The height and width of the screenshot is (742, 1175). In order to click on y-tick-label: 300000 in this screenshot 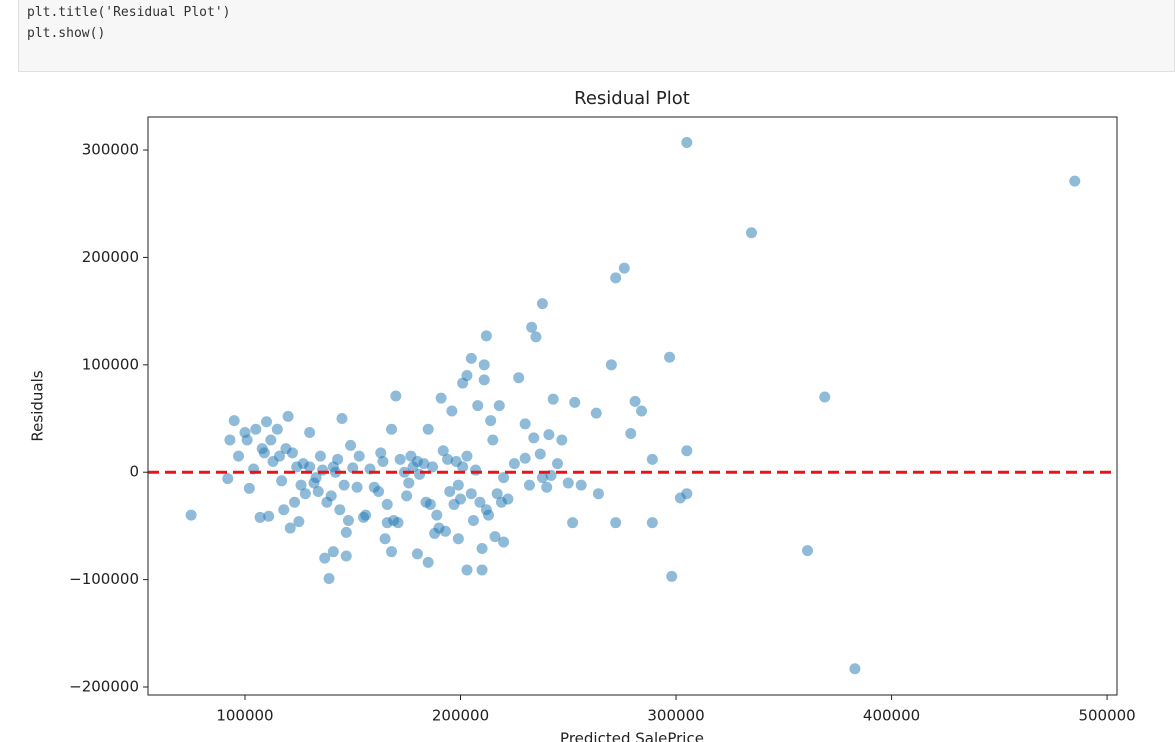, I will do `click(110, 150)`.